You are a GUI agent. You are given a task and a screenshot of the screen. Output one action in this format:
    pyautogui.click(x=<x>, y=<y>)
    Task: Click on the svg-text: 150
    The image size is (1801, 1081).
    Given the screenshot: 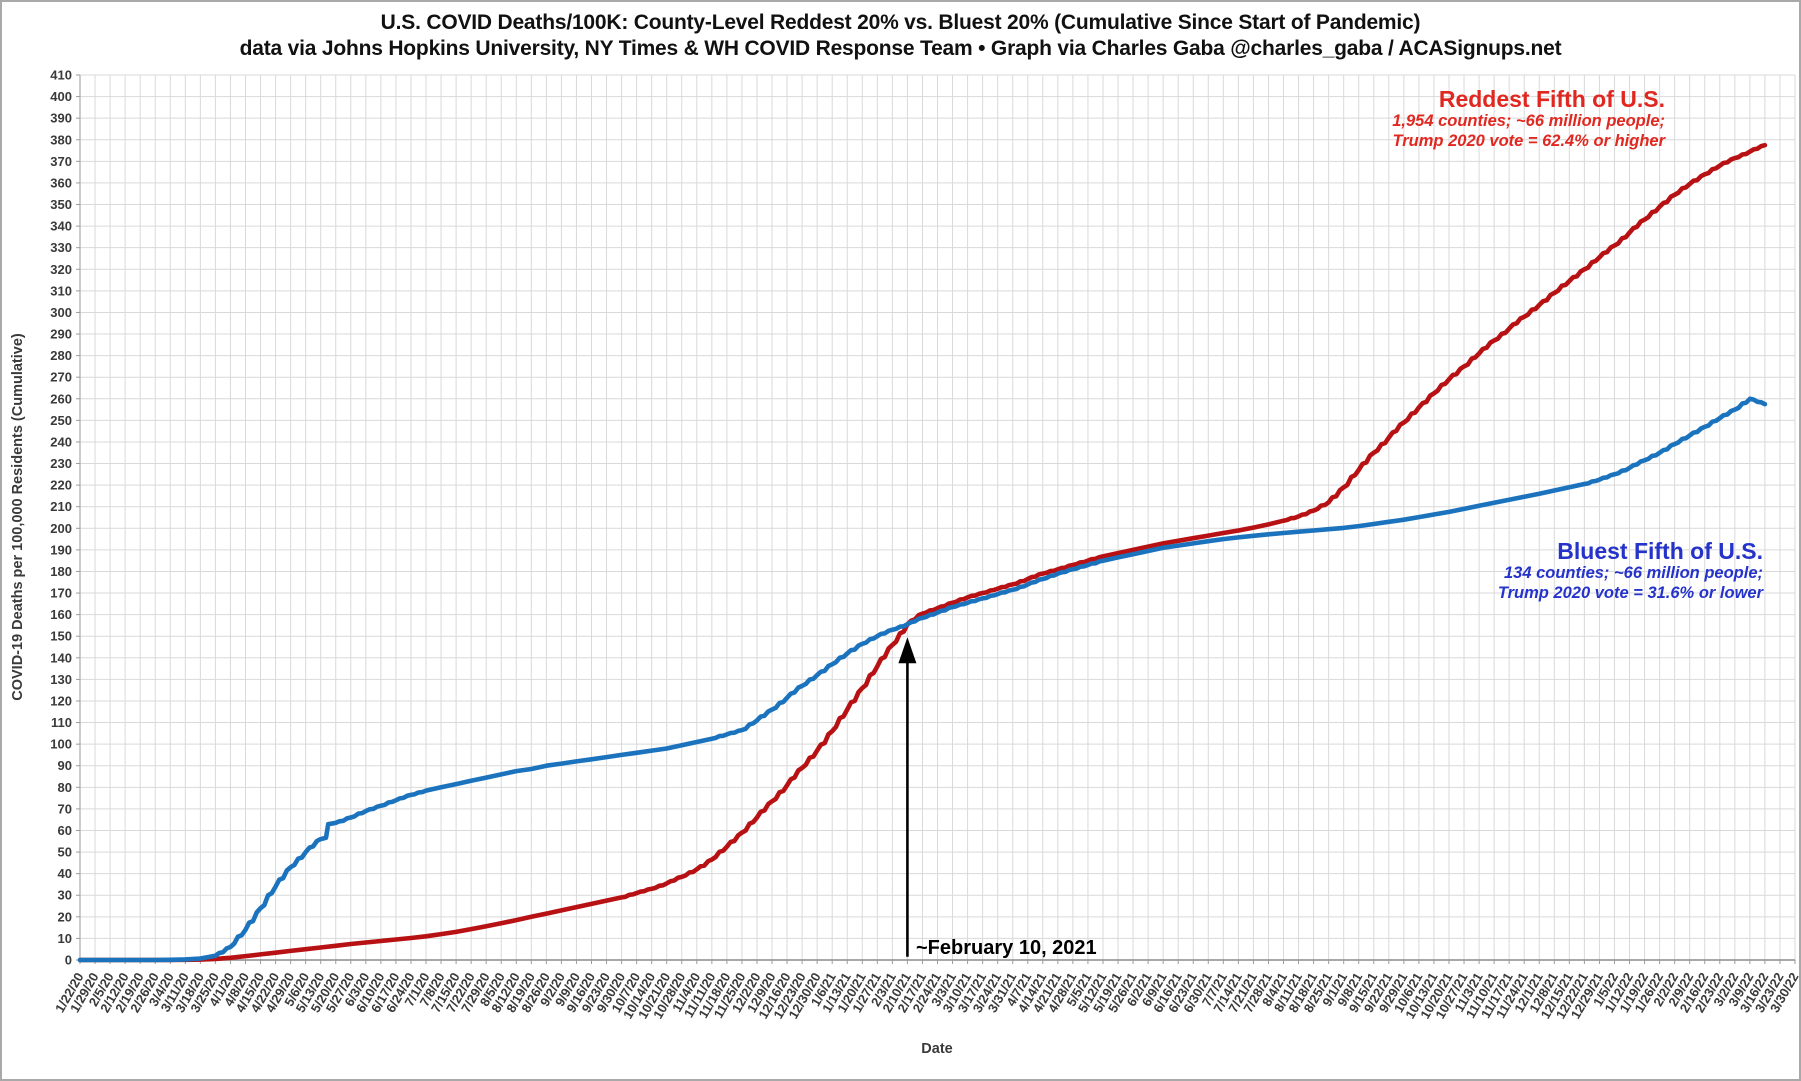 What is the action you would take?
    pyautogui.click(x=61, y=636)
    